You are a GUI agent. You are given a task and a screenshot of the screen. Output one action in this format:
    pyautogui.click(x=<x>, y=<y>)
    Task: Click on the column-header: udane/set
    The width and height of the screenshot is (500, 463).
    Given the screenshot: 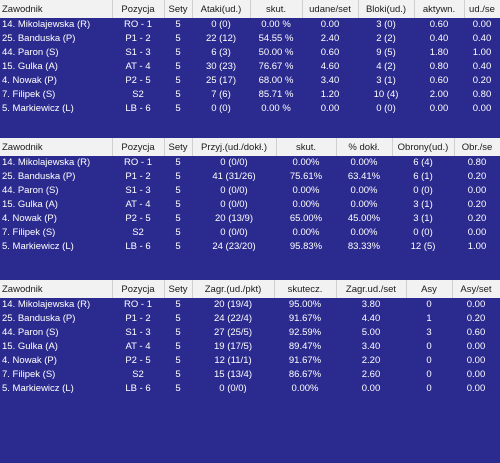 What is the action you would take?
    pyautogui.click(x=330, y=9)
    